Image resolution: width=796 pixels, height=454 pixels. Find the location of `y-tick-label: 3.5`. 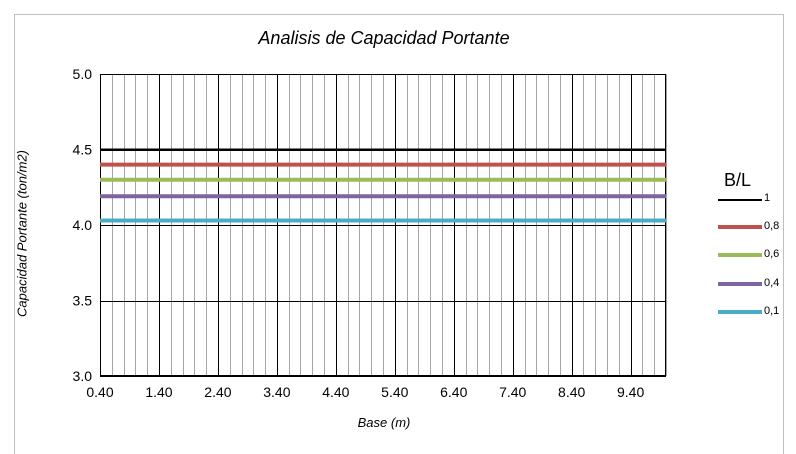

y-tick-label: 3.5 is located at coordinates (83, 301).